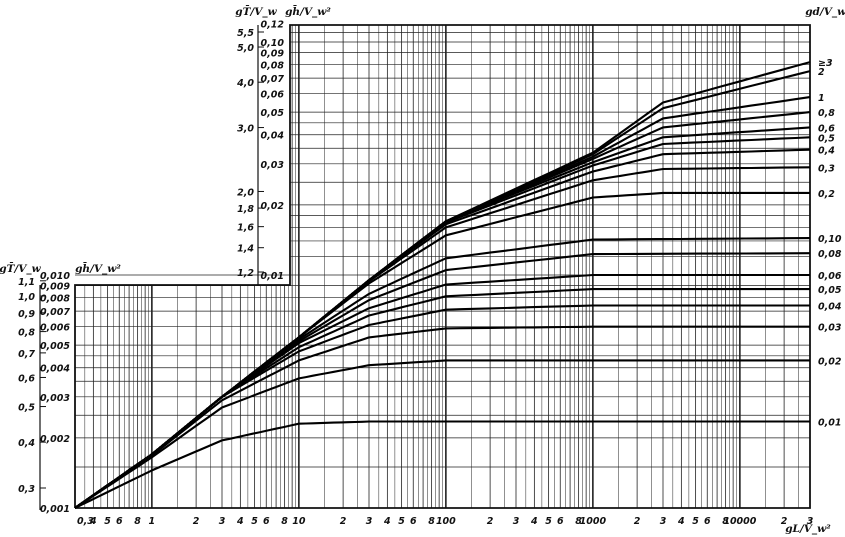  I want to click on period-tick-label: 5,0, so click(245, 48).